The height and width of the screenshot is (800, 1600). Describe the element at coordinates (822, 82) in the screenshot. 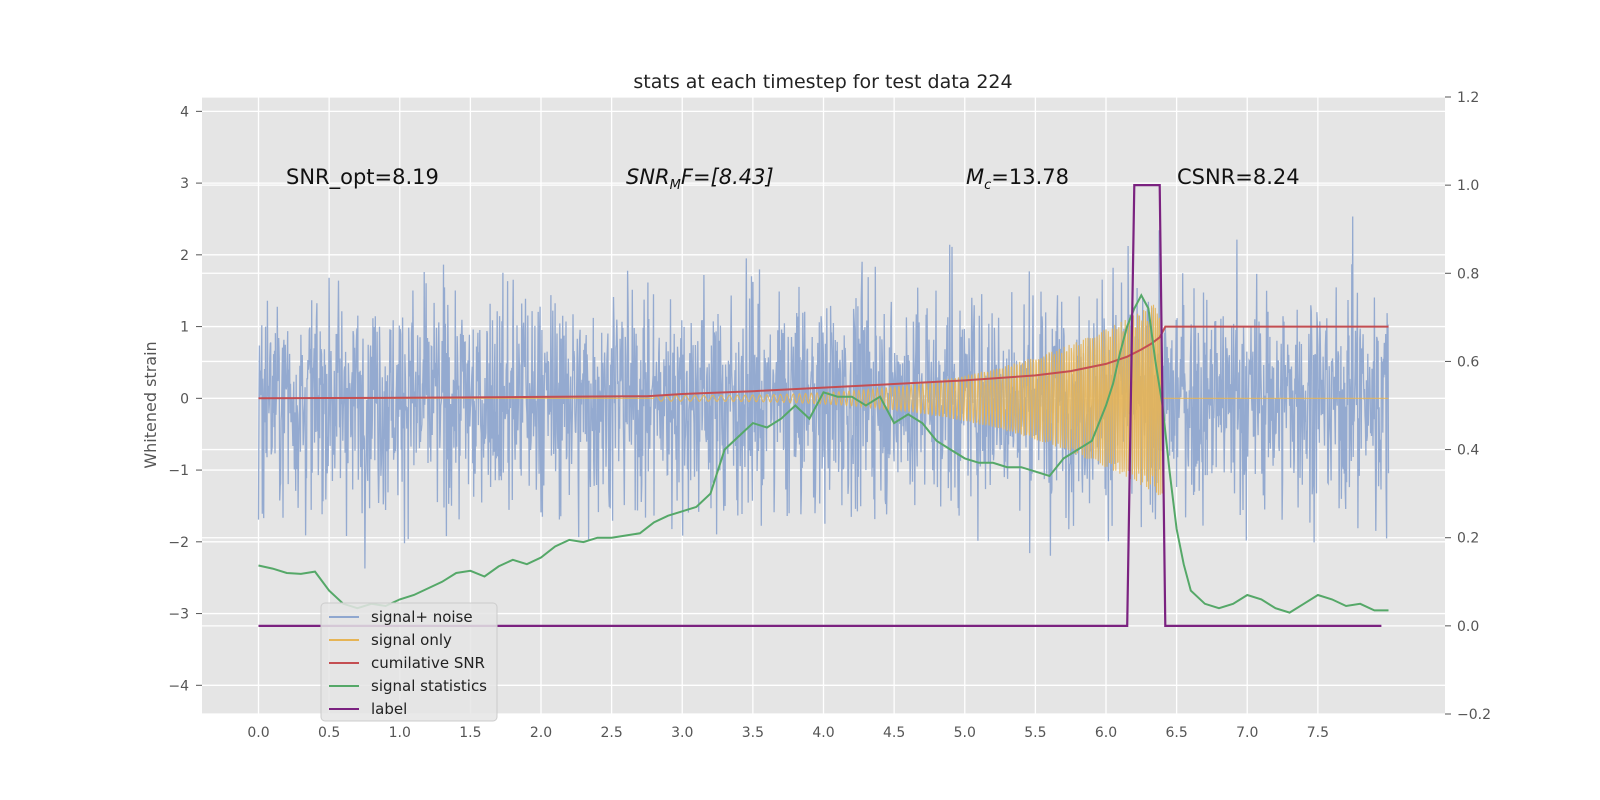

I see `chart-title: stats at each timestep for test data 224` at that location.